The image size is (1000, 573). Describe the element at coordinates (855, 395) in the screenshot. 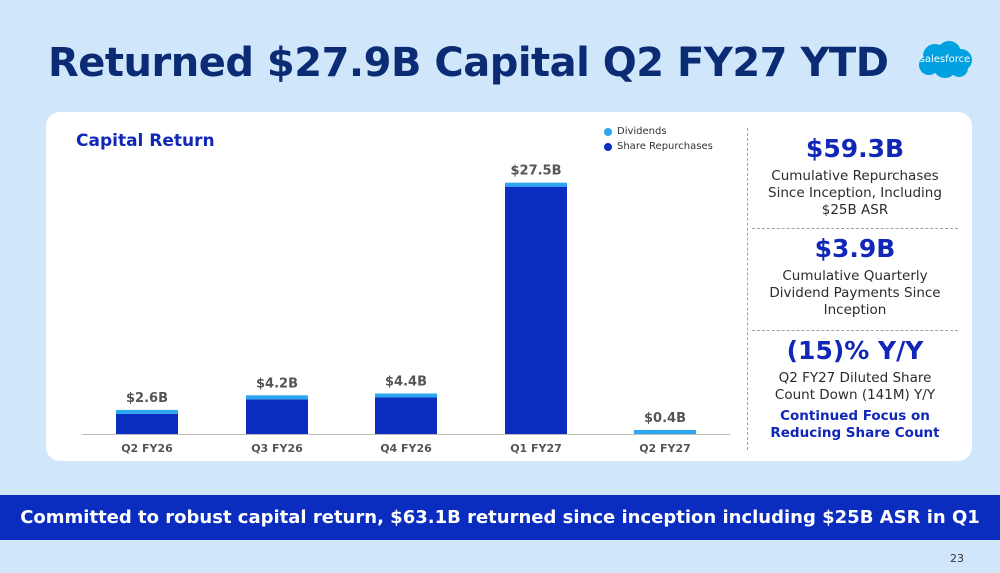

I see `stat-share-count-desc-line: Count Down (141M) Y/Y` at that location.